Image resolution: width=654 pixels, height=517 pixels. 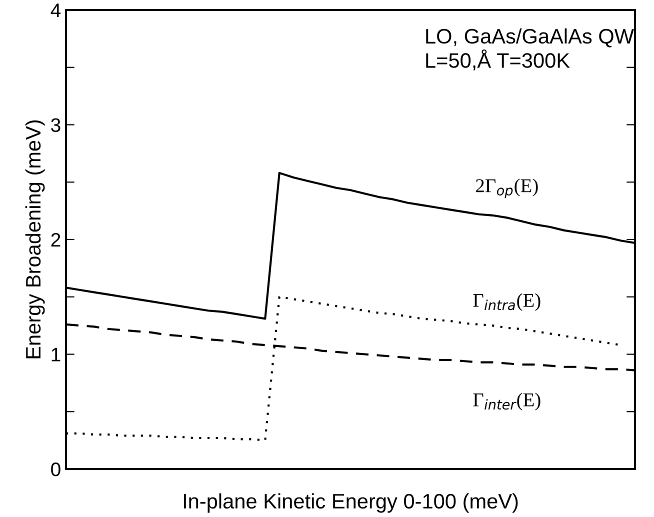 I want to click on y-tick-label: 3, so click(x=55, y=125).